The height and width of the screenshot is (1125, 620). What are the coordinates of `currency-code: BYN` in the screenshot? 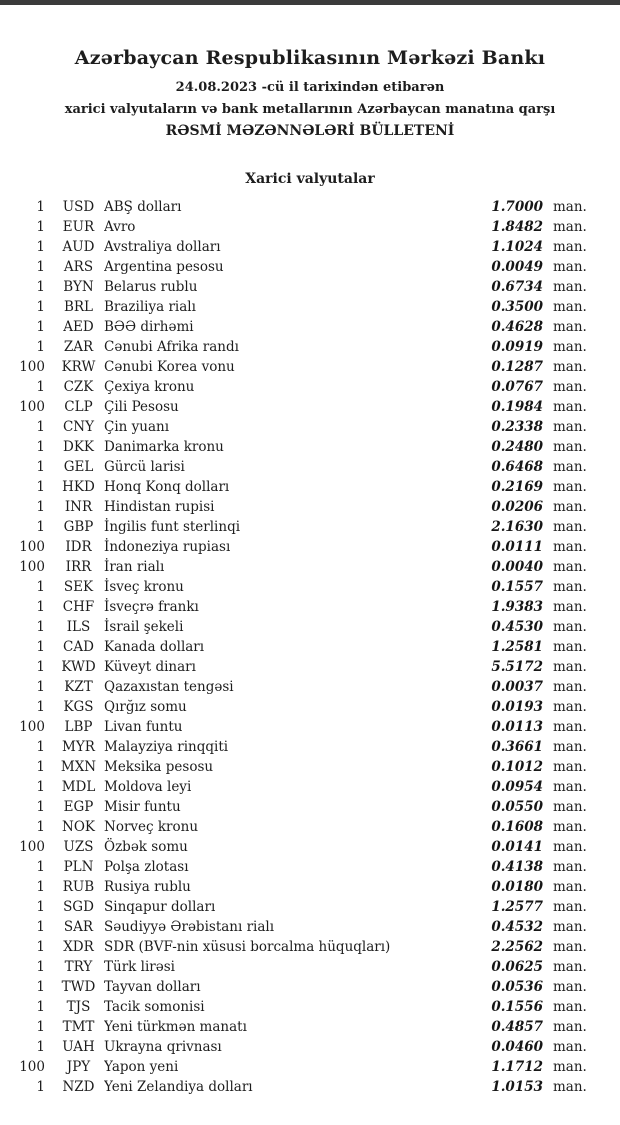 It's located at (78, 287).